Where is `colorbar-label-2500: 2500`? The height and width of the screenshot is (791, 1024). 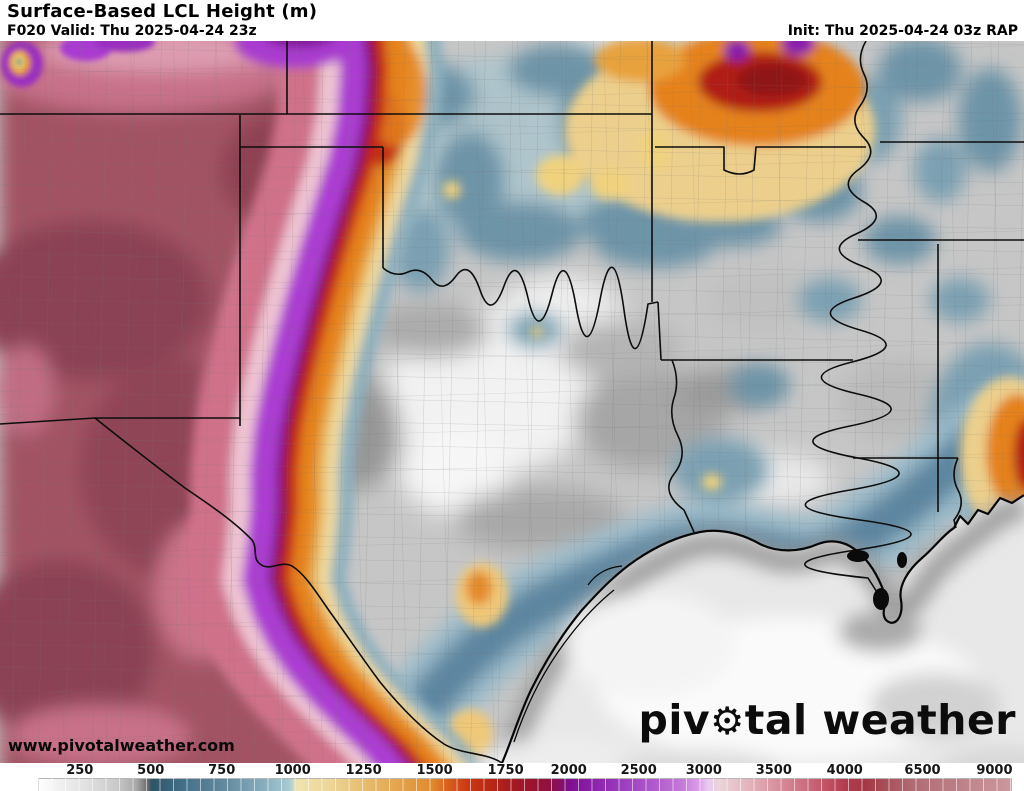 colorbar-label-2500: 2500 is located at coordinates (638, 770).